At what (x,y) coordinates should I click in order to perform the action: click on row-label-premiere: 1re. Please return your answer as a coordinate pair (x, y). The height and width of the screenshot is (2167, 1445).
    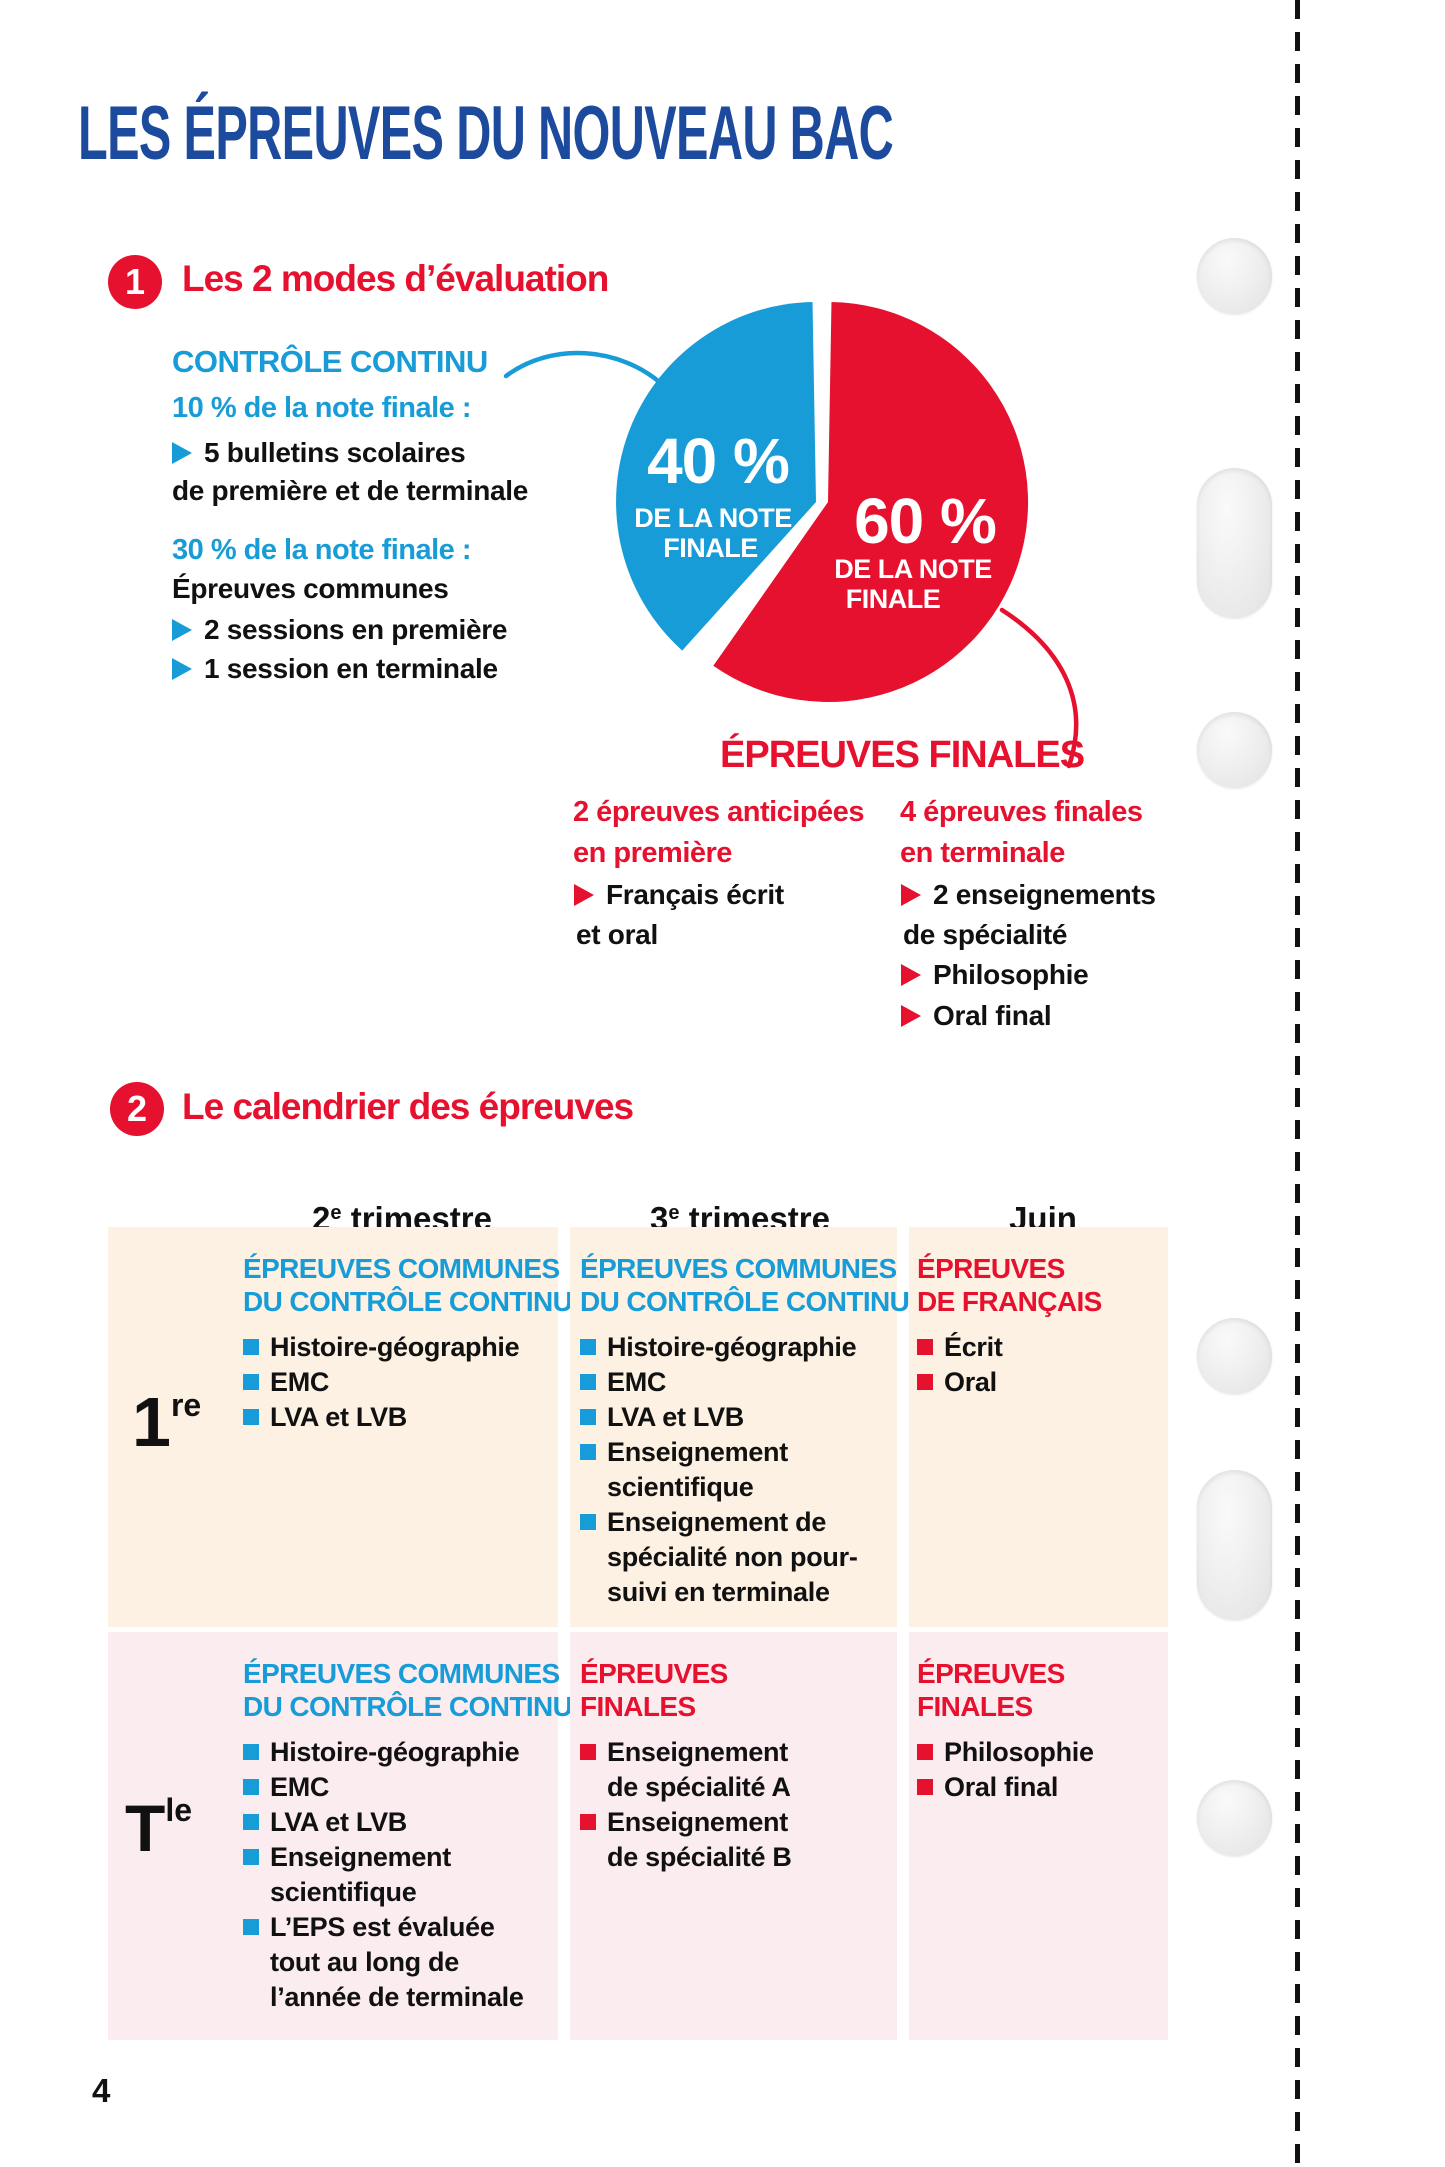
    Looking at the image, I should click on (166, 1422).